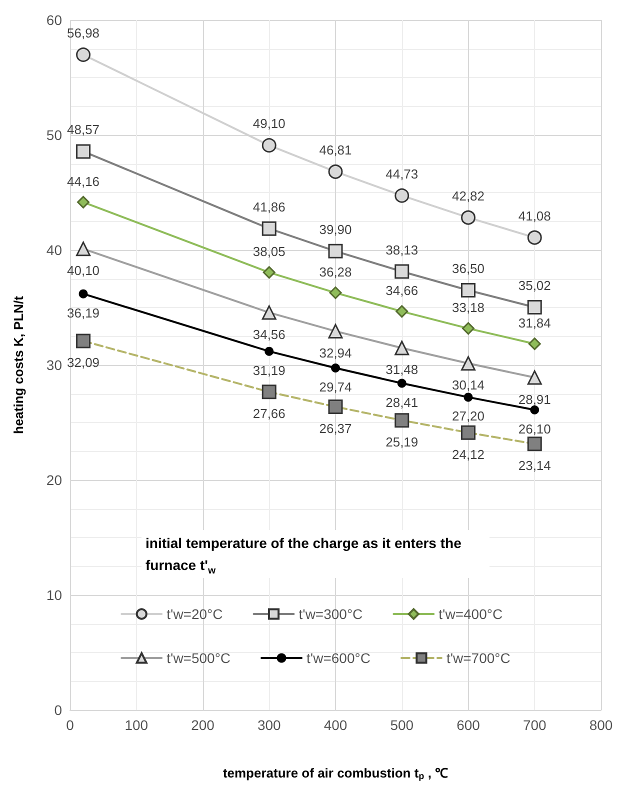 Image resolution: width=631 pixels, height=810 pixels. Describe the element at coordinates (198, 658) in the screenshot. I see `legend-label: t'w=500°C` at that location.